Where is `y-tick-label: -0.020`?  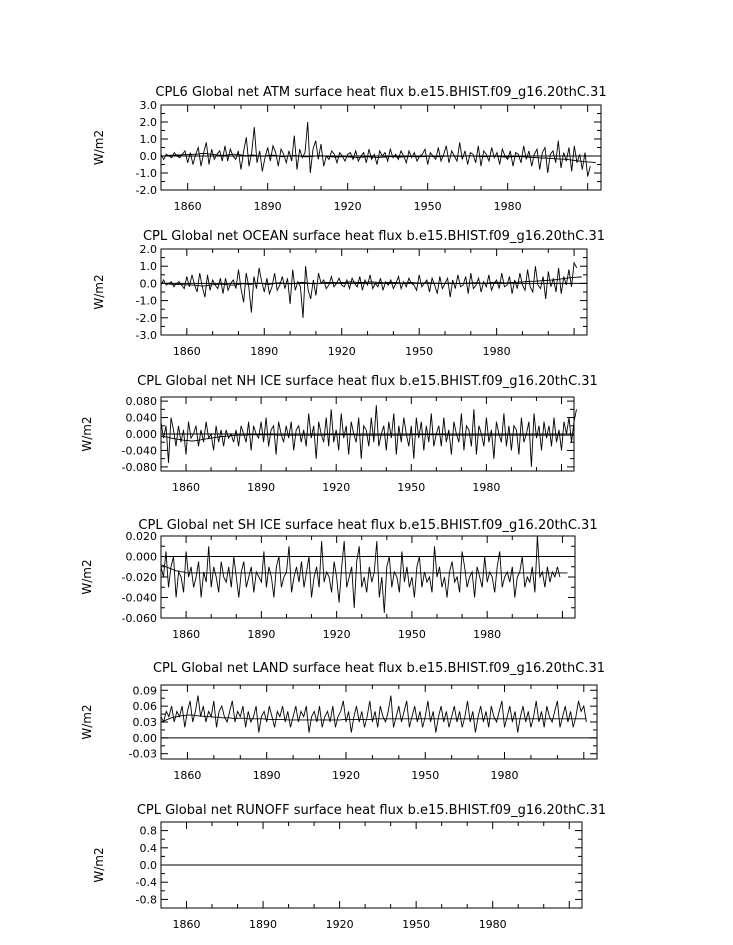 y-tick-label: -0.020 is located at coordinates (139, 577).